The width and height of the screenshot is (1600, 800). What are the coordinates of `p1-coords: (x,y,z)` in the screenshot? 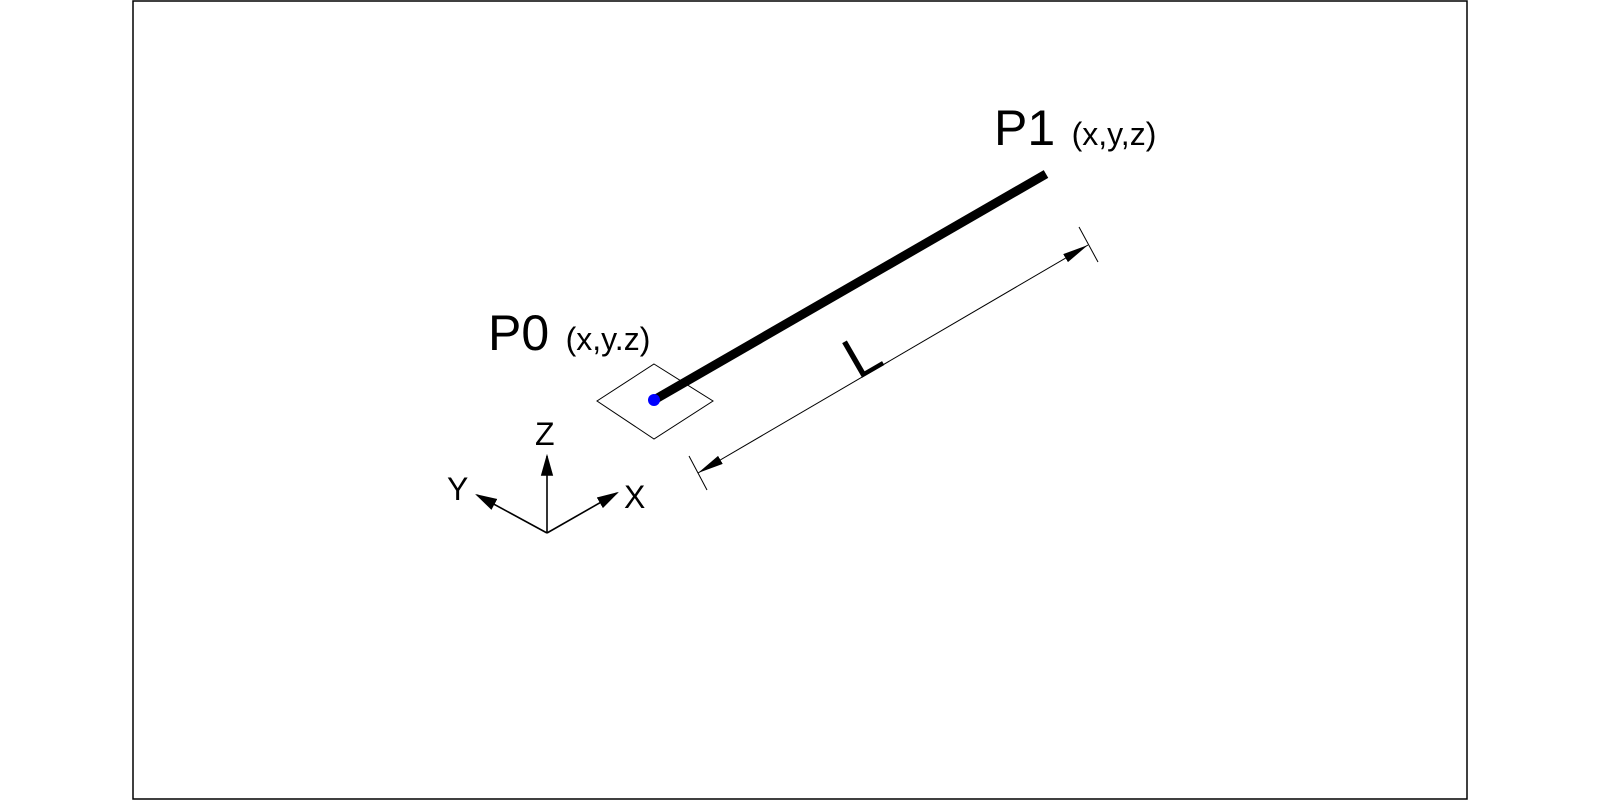 It's located at (1114, 134).